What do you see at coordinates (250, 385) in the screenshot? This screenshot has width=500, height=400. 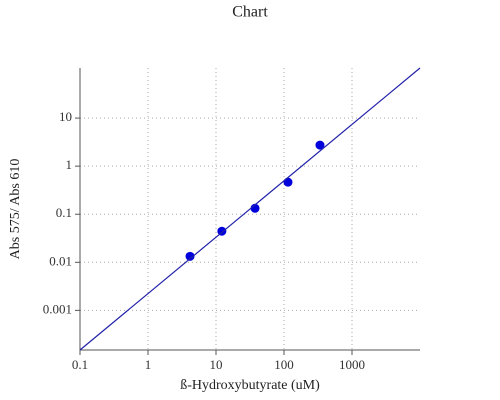 I see `x-axis-title: ß-Hydroxybutyrate (uM)` at bounding box center [250, 385].